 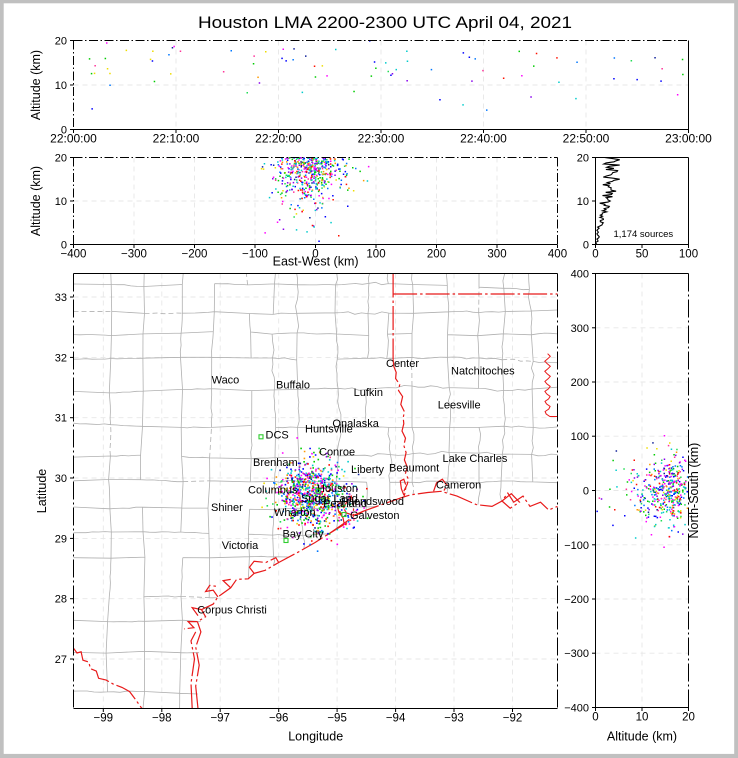 What do you see at coordinates (513, 719) in the screenshot?
I see `svg-text: −92` at bounding box center [513, 719].